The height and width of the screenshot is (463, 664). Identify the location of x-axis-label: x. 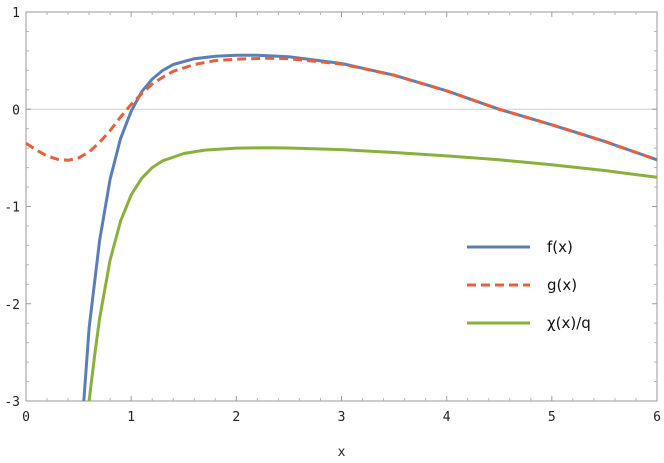
(342, 452).